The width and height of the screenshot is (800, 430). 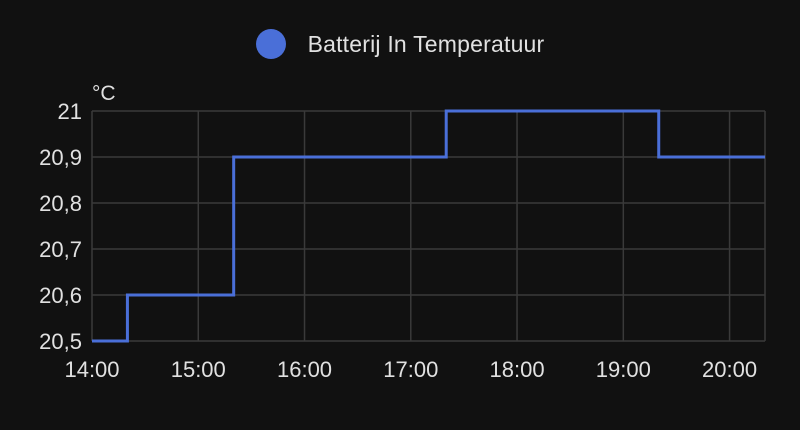 What do you see at coordinates (623, 369) in the screenshot?
I see `x-tick-label: 19:00` at bounding box center [623, 369].